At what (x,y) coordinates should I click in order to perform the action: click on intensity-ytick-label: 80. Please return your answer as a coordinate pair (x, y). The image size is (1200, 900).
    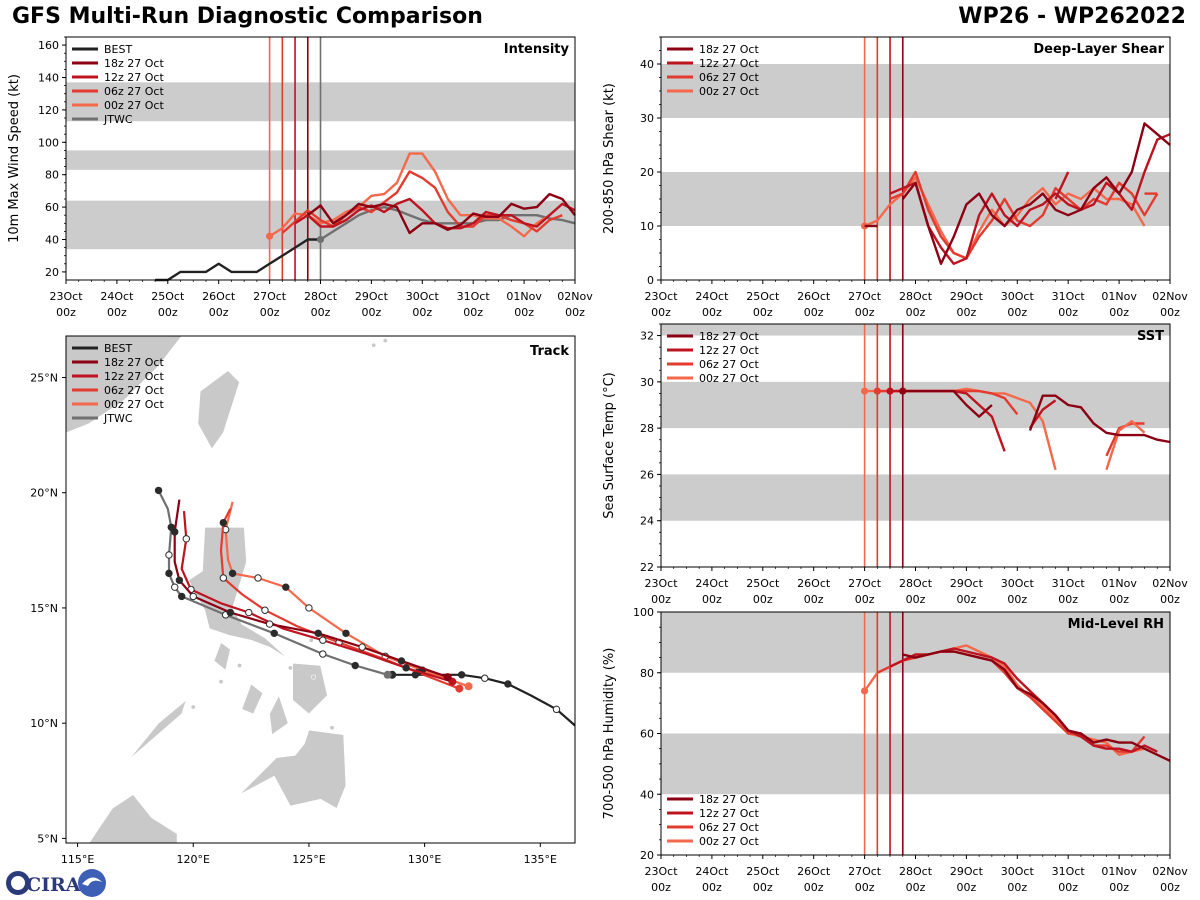
    Looking at the image, I should click on (52, 175).